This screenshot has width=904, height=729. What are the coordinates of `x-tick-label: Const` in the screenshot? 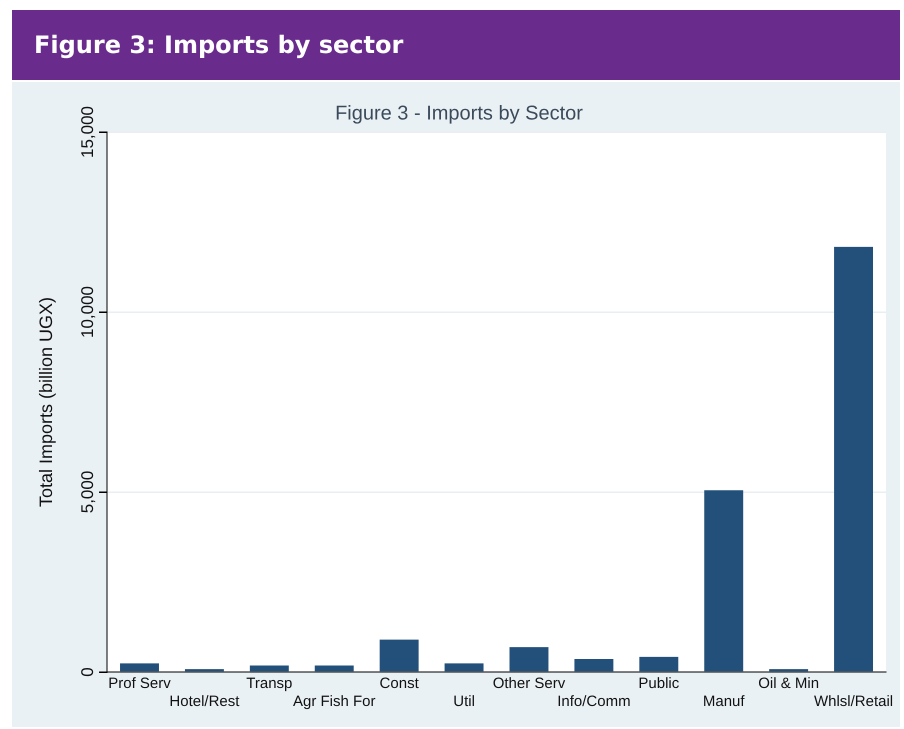 It's located at (400, 683).